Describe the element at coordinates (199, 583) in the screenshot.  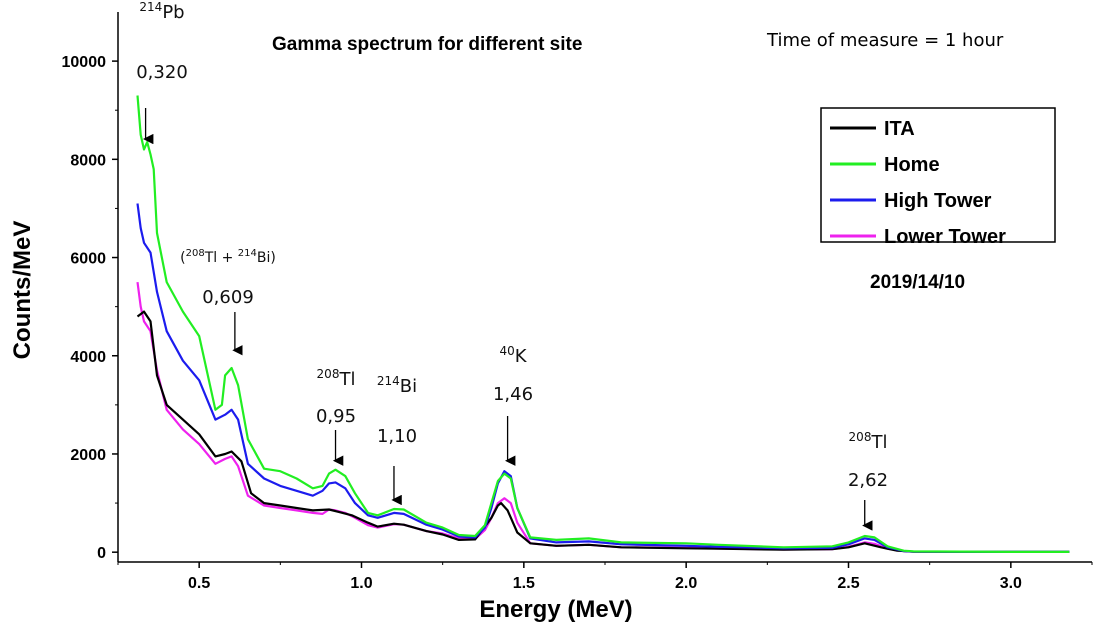
I see `x-tick-label: 0.5` at that location.